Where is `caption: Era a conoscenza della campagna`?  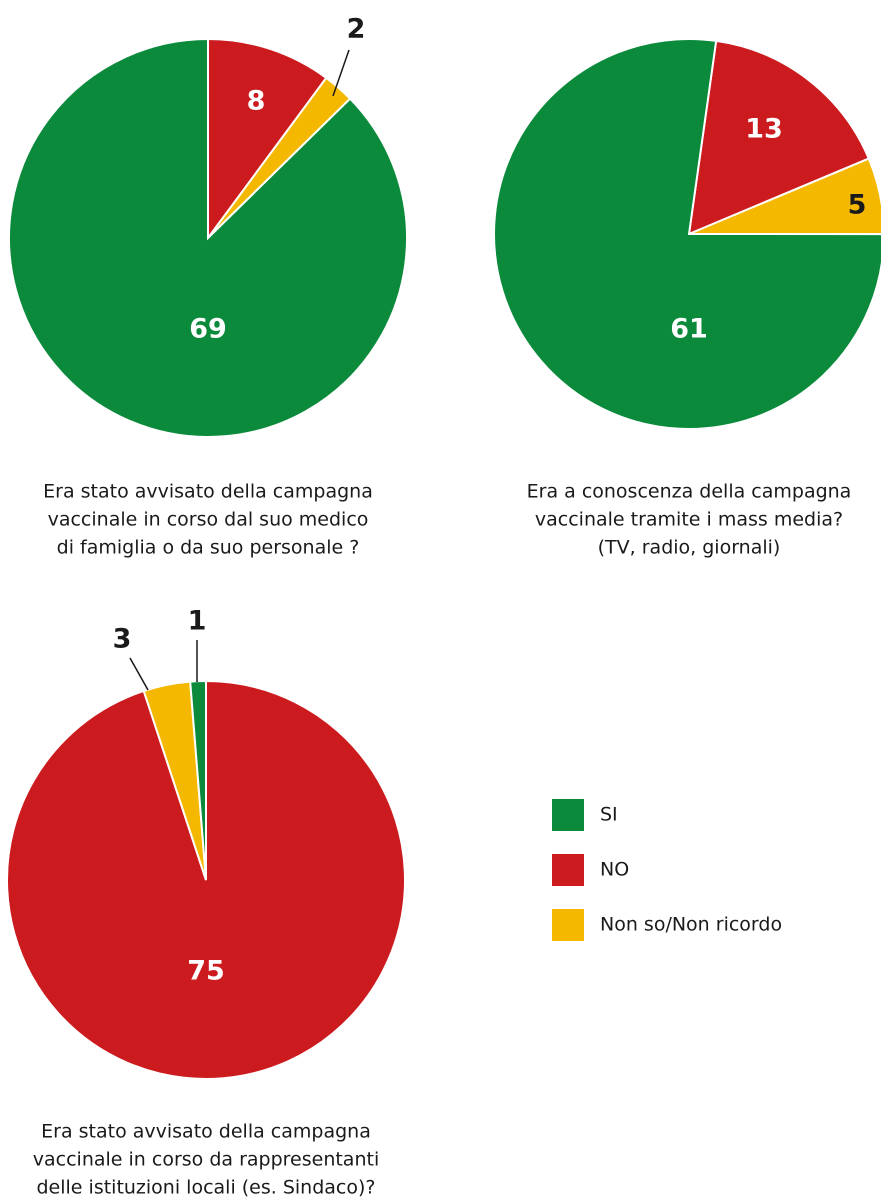 caption: Era a conoscenza della campagna is located at coordinates (689, 492).